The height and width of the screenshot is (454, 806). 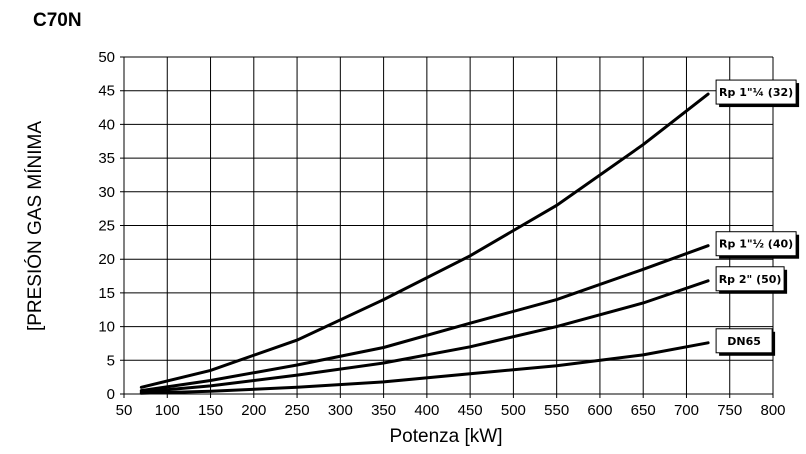 I want to click on x-tick-label: 600, so click(x=599, y=410).